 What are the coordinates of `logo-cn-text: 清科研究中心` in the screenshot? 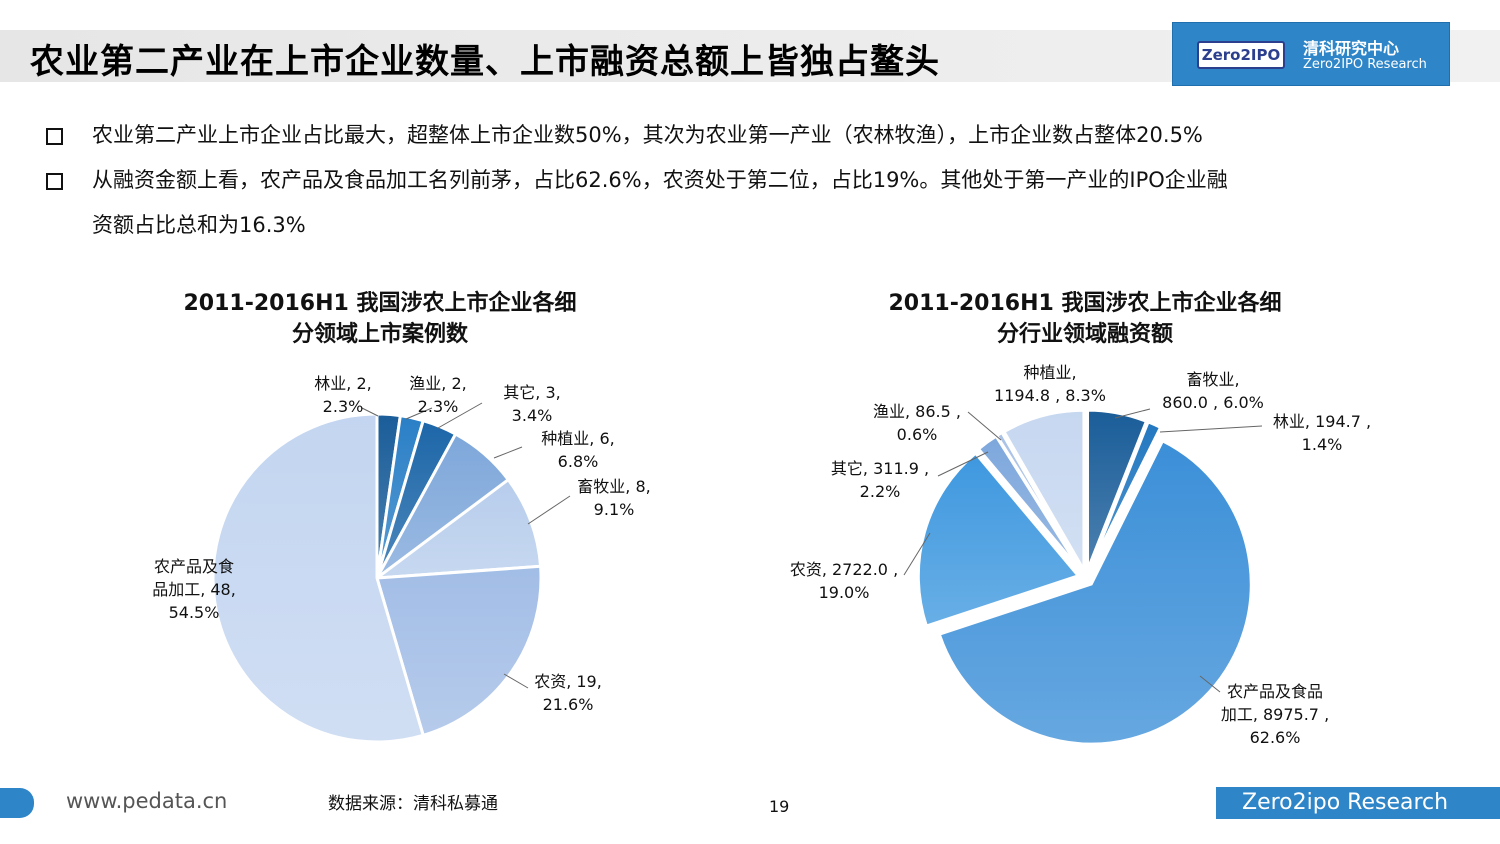 It's located at (1351, 48).